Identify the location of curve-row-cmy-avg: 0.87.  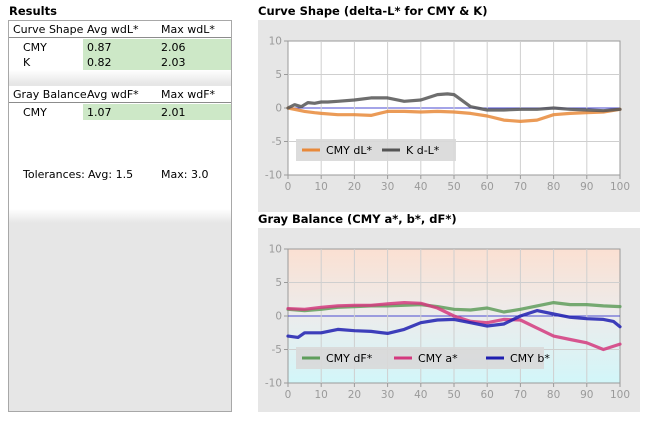
(99, 47).